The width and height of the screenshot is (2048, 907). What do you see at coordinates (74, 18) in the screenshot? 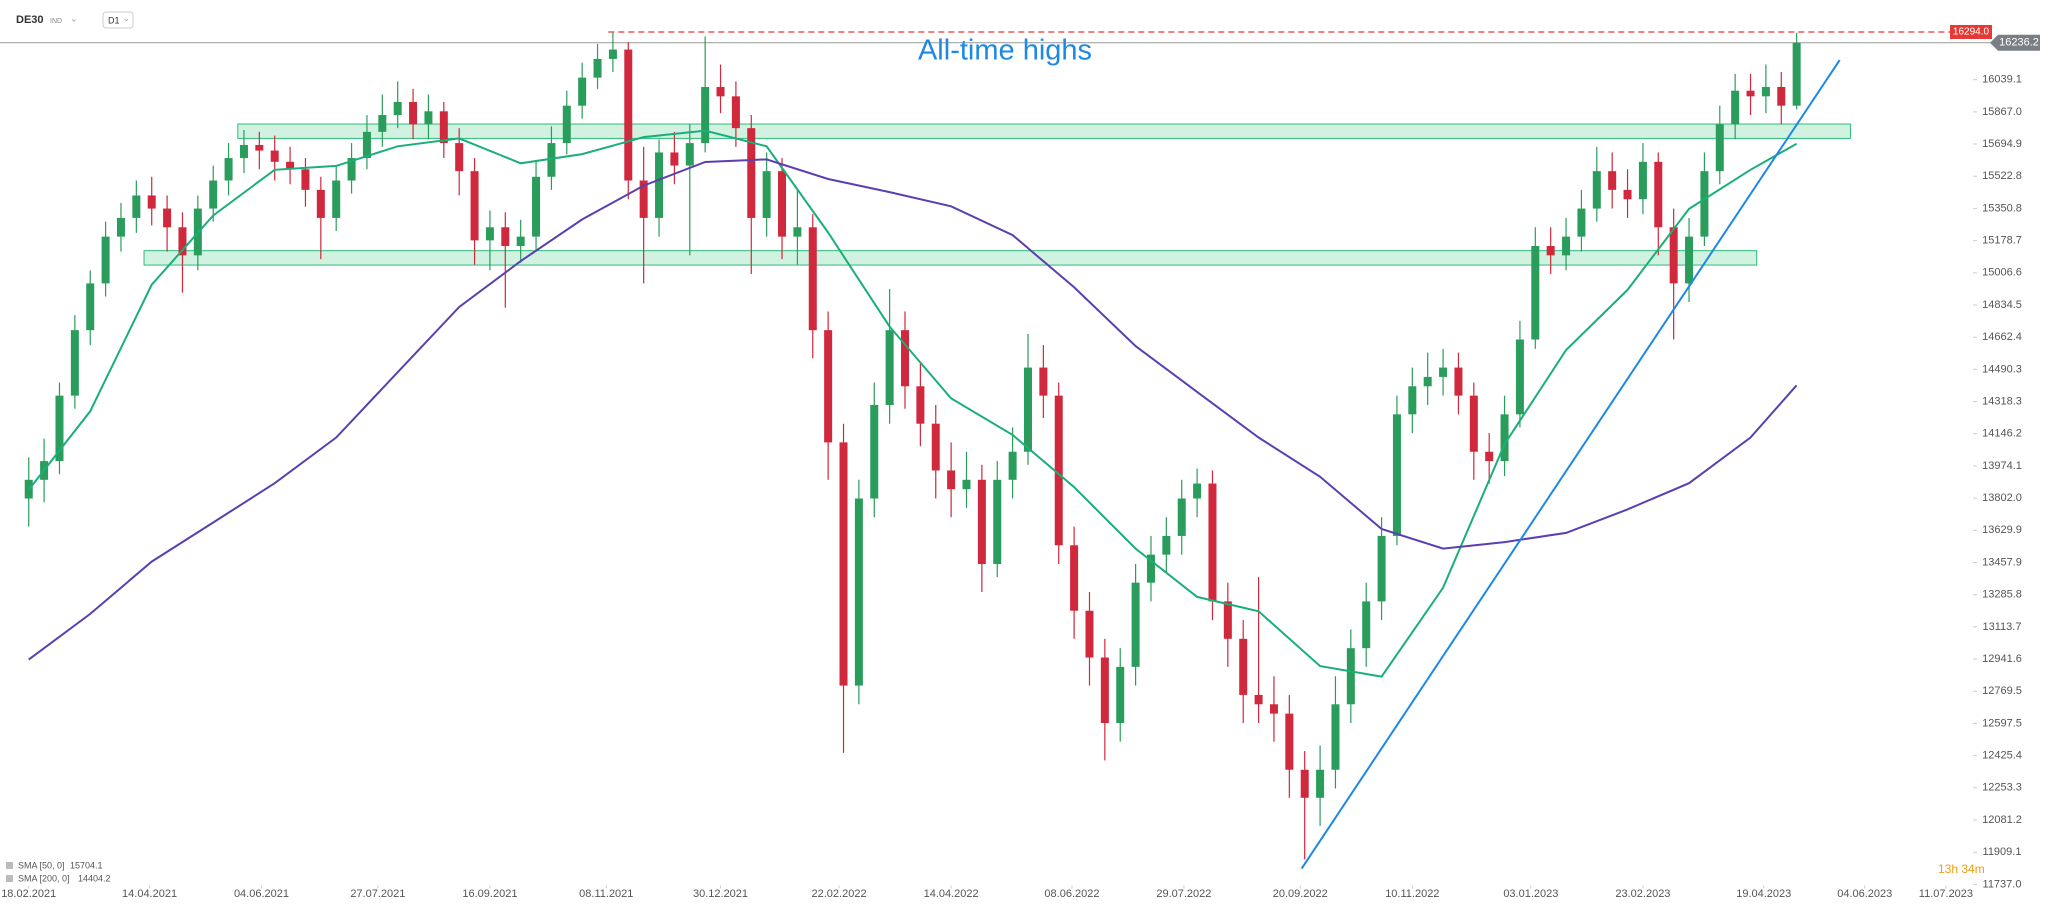
I see `dropdown-arrow: ⌄` at bounding box center [74, 18].